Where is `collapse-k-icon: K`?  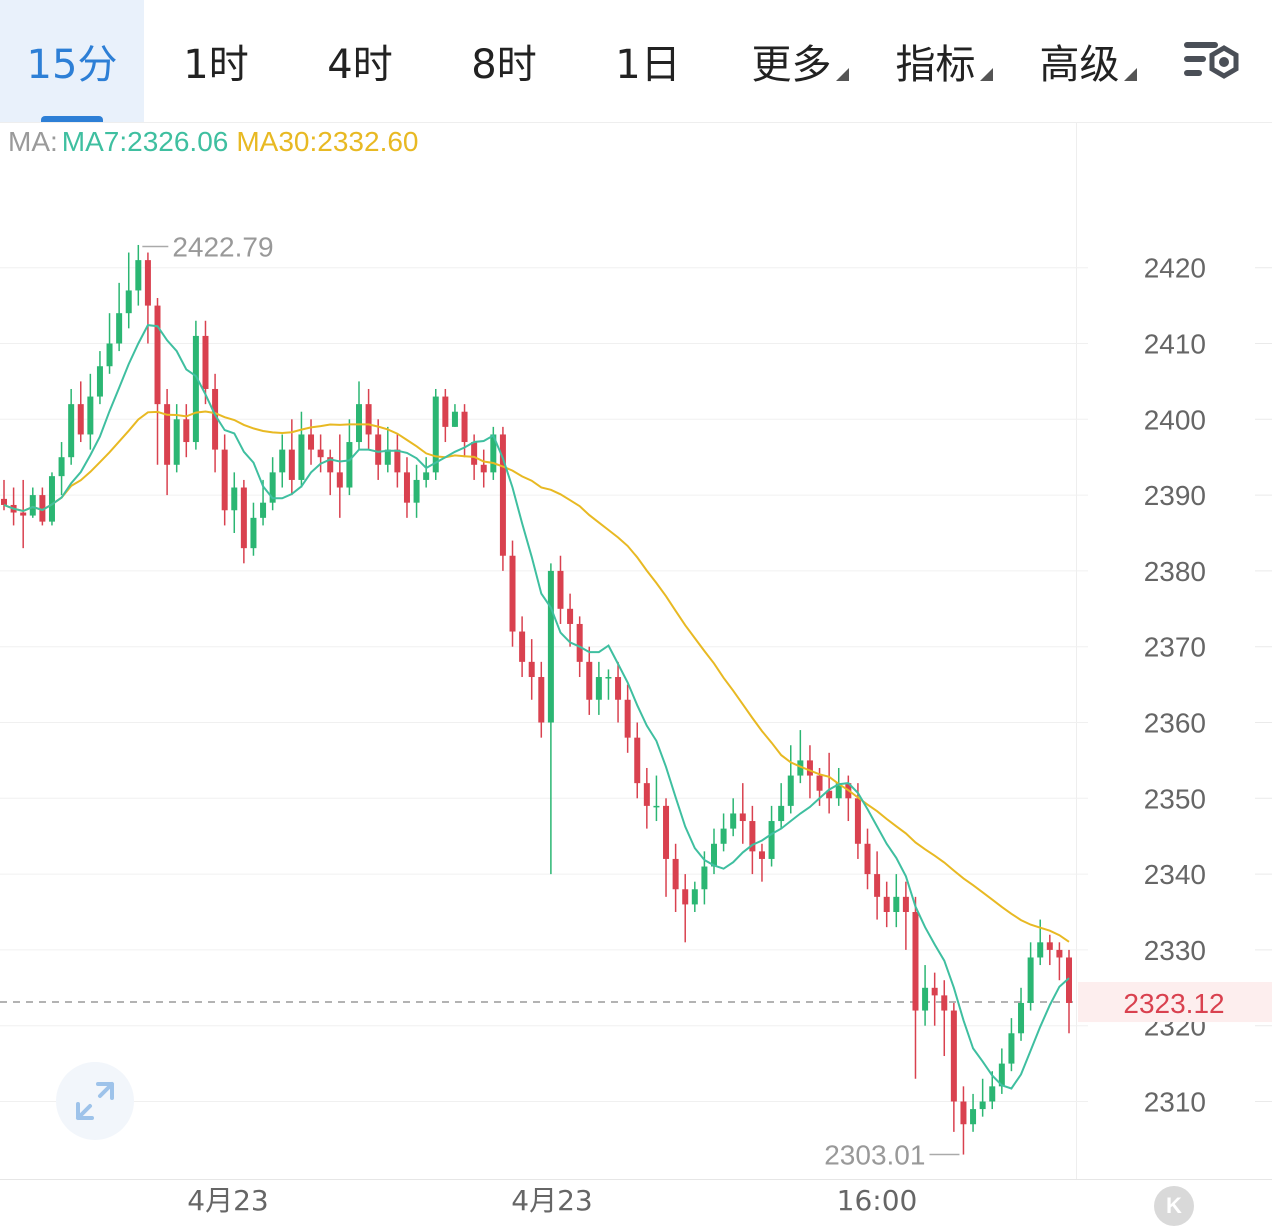 collapse-k-icon: K is located at coordinates (1174, 1206).